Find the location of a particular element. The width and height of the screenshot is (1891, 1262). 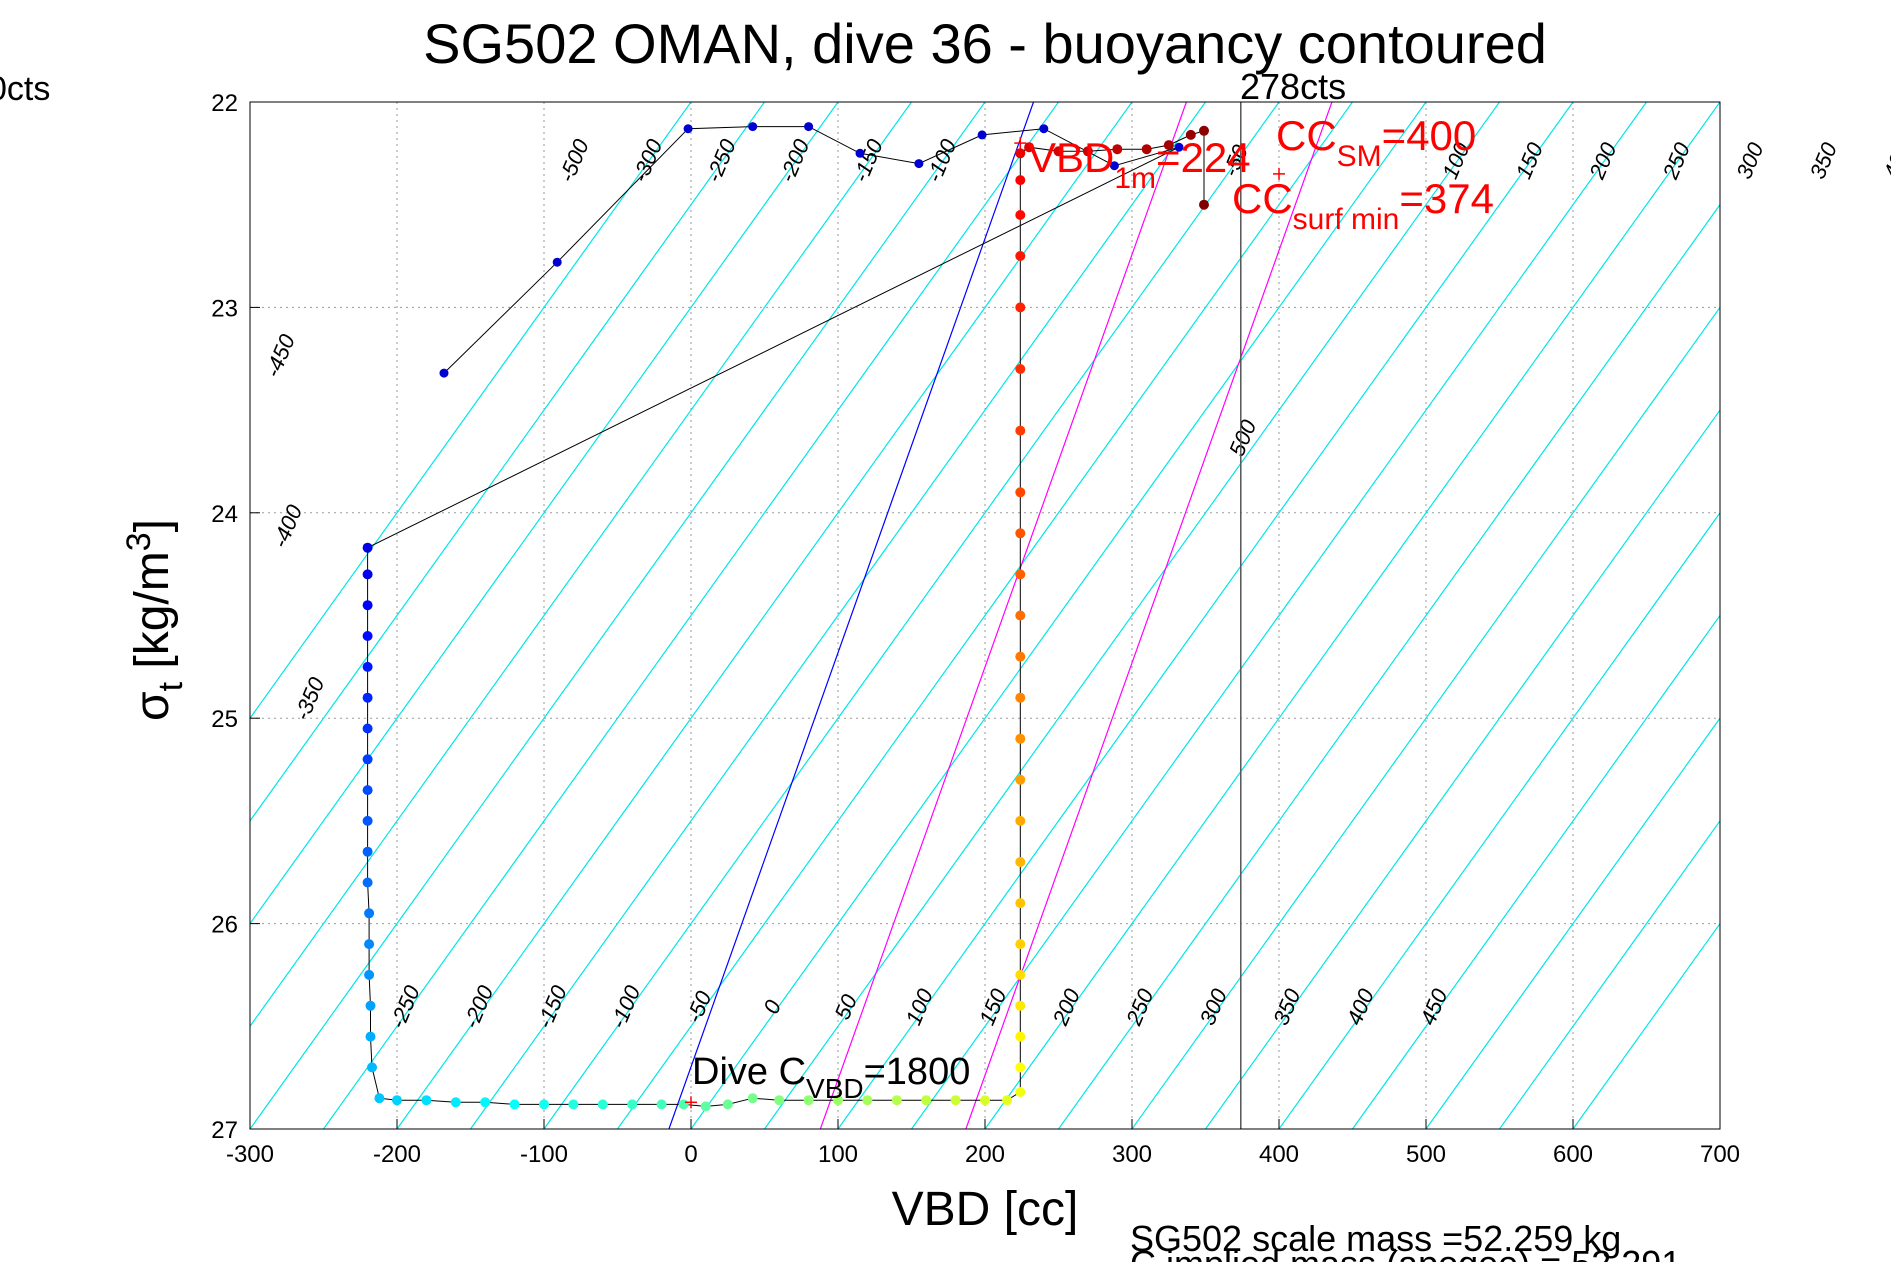

x-tick-label: 0 is located at coordinates (690, 1154).